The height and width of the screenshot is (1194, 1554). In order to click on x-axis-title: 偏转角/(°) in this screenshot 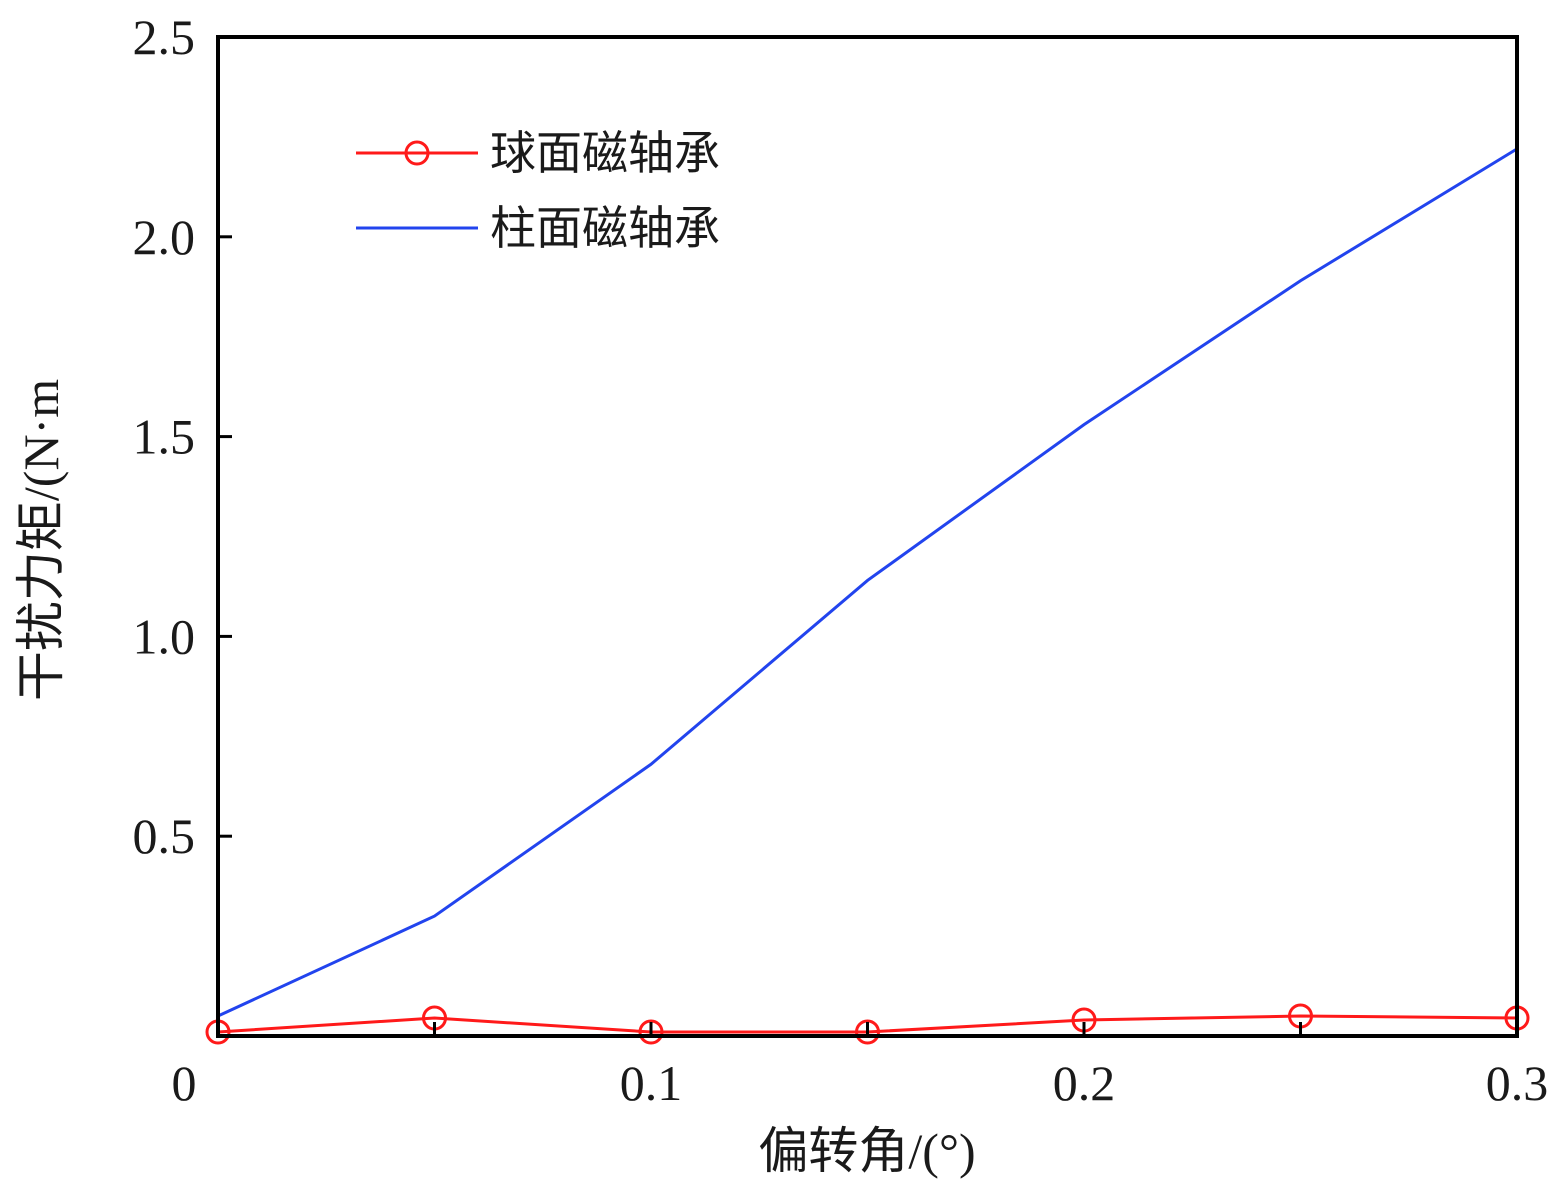, I will do `click(866, 1151)`.